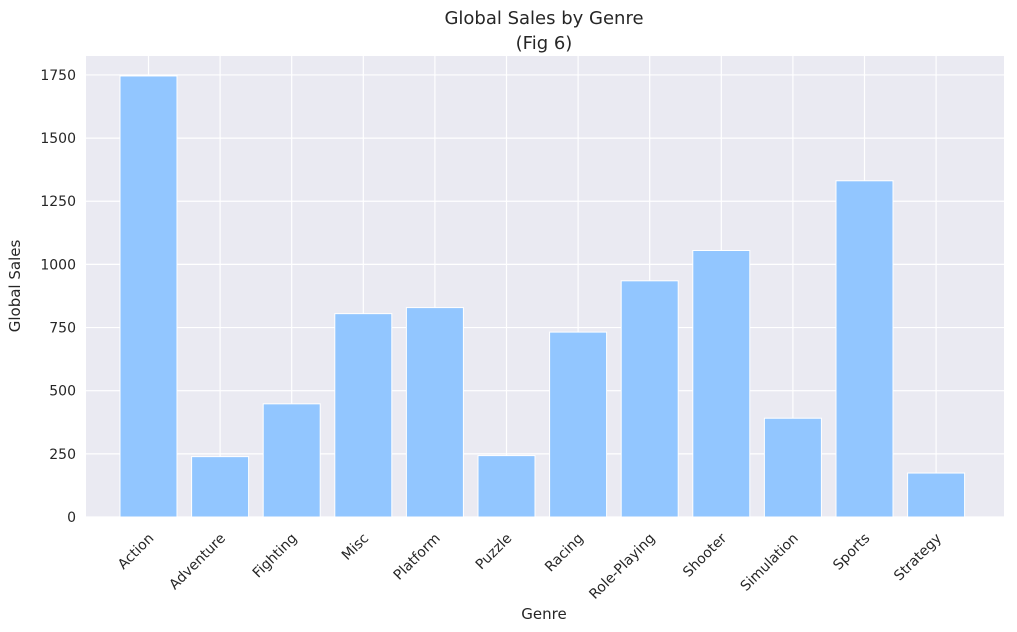 Image resolution: width=1017 pixels, height=632 pixels. What do you see at coordinates (62, 455) in the screenshot?
I see `y-tick-label: 250` at bounding box center [62, 455].